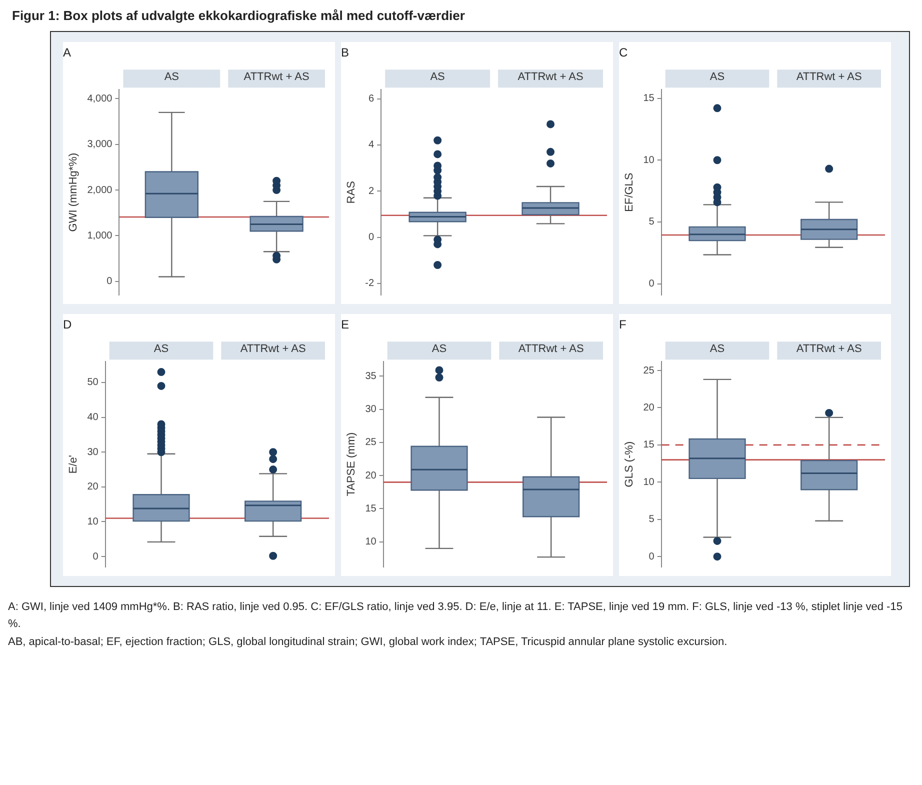  I want to click on text: A: GWI, linje ved 1409 mmHg*%. B: RAS ratio, linje ved 0.95. C: EF/GLS ratio, linje ved 3.95. D: E/e, linje at 11. E: TAPSE, linje ved 19 mm. F: GLS, linje ved -13 %, stiplet linje ved -15 %., so click(456, 616).